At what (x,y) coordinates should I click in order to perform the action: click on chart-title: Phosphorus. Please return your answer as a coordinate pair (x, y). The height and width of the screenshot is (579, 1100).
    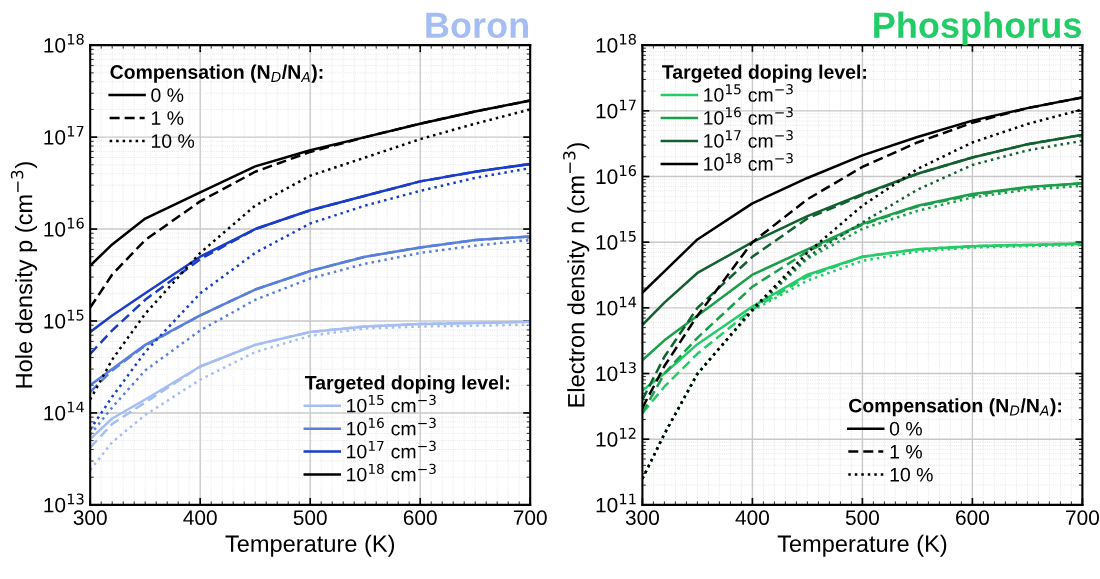
    Looking at the image, I should click on (977, 28).